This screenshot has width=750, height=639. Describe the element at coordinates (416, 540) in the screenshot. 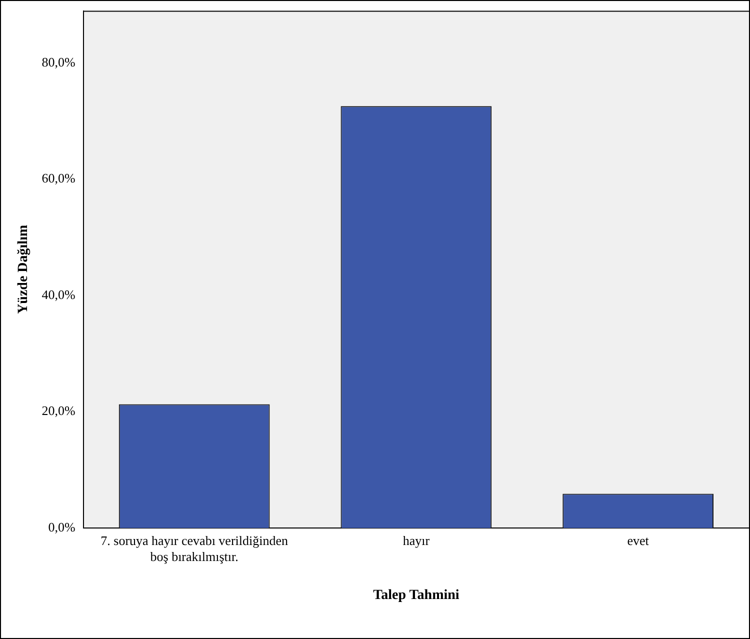

I see `x-tick-label: hayır` at that location.